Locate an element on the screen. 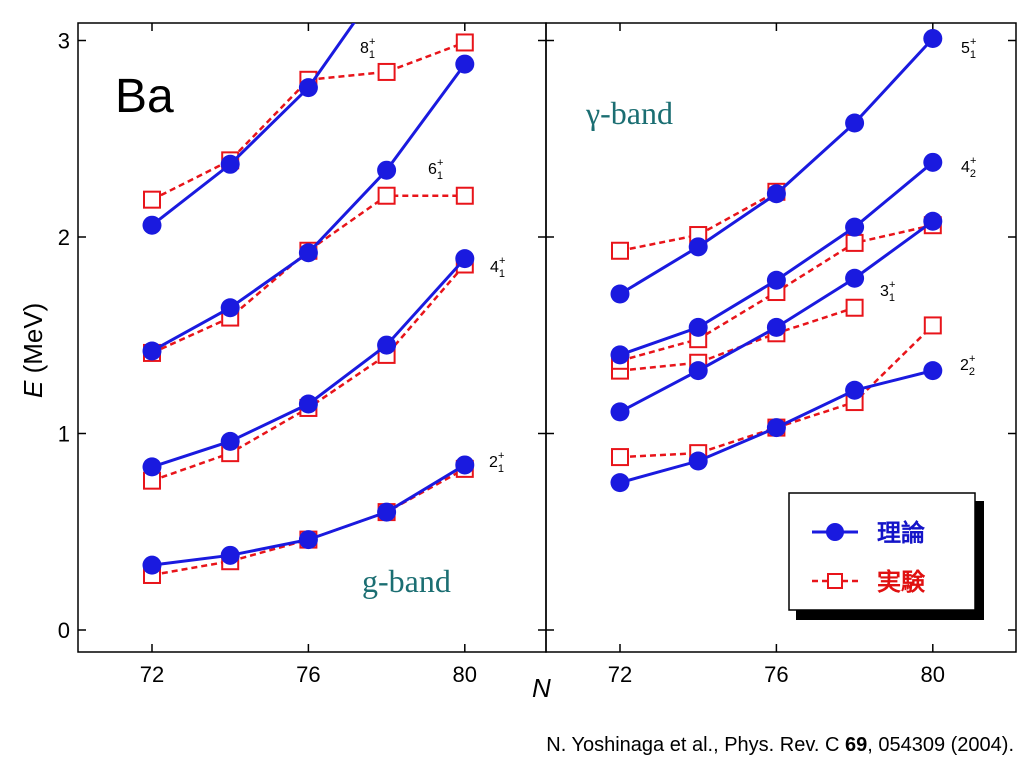 The image size is (1024, 768). theory-line-4_1^+ is located at coordinates (308, 363).